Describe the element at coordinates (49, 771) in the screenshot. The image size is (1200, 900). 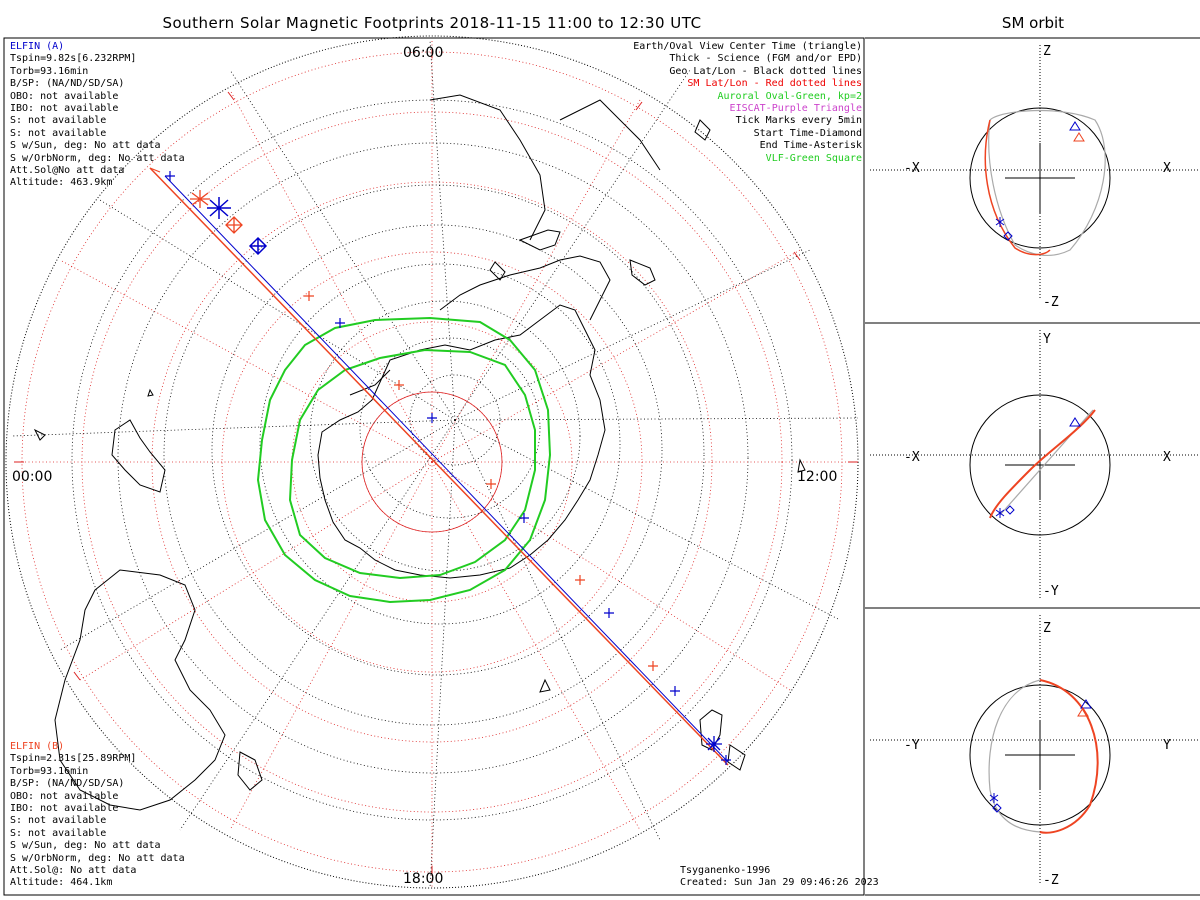
I see `elfin-b-line: Torb=93.16min` at that location.